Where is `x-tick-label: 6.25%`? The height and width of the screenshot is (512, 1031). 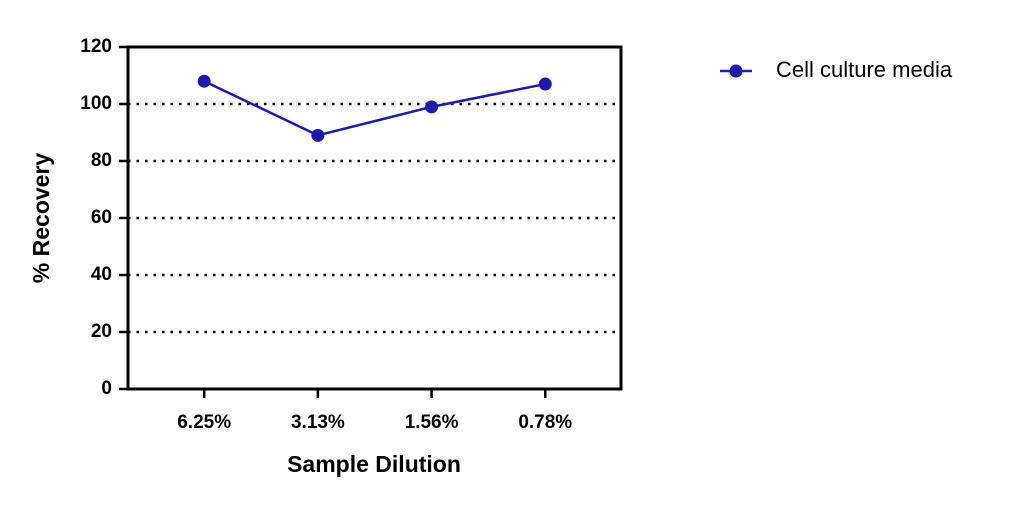
x-tick-label: 6.25% is located at coordinates (204, 422).